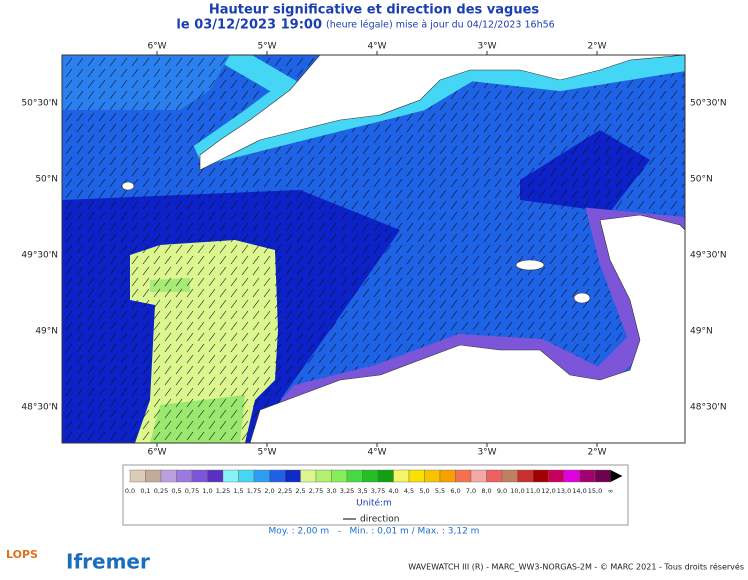 Image resolution: width=748 pixels, height=580 pixels. I want to click on colorbar-label: 0,25, so click(161, 491).